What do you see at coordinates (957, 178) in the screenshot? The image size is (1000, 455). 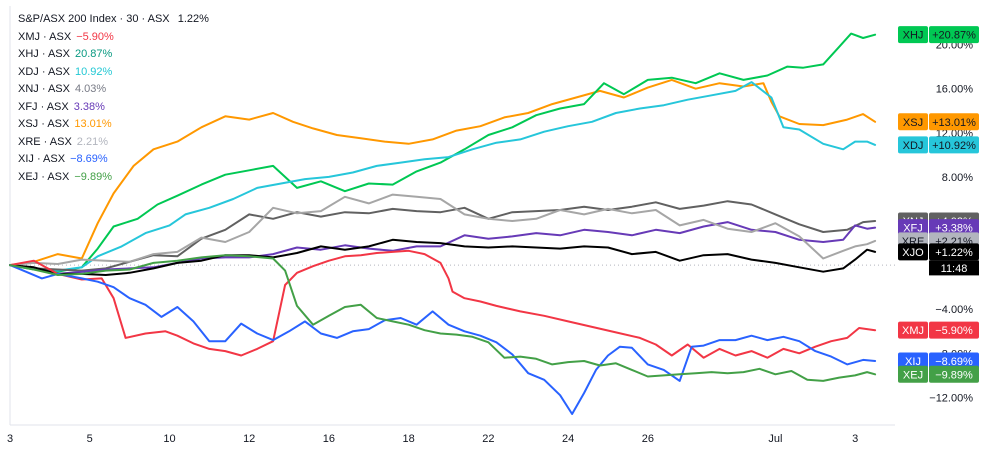 I see `y-tick-label: 8.00%` at bounding box center [957, 178].